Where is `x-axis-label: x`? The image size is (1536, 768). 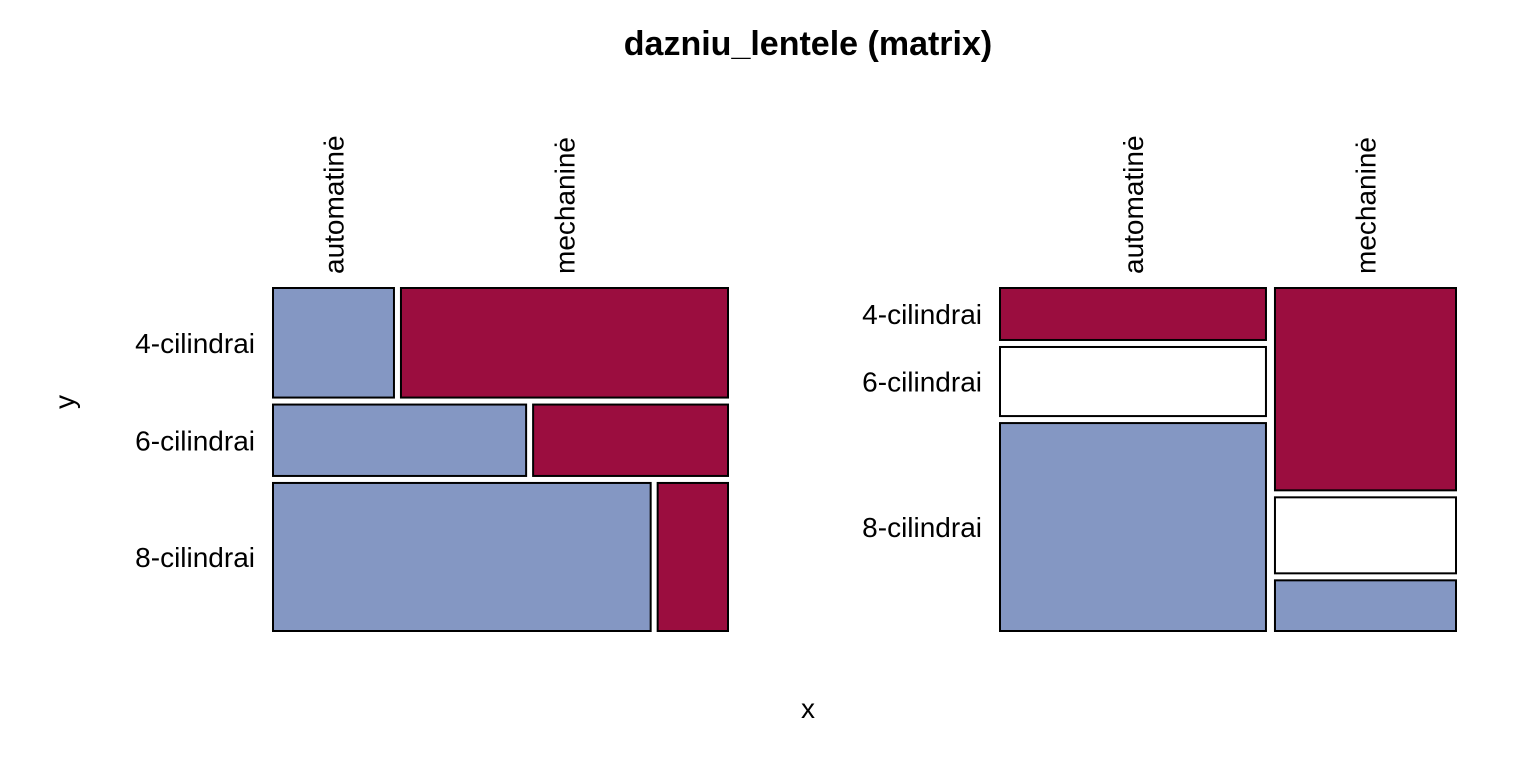
x-axis-label: x is located at coordinates (808, 708).